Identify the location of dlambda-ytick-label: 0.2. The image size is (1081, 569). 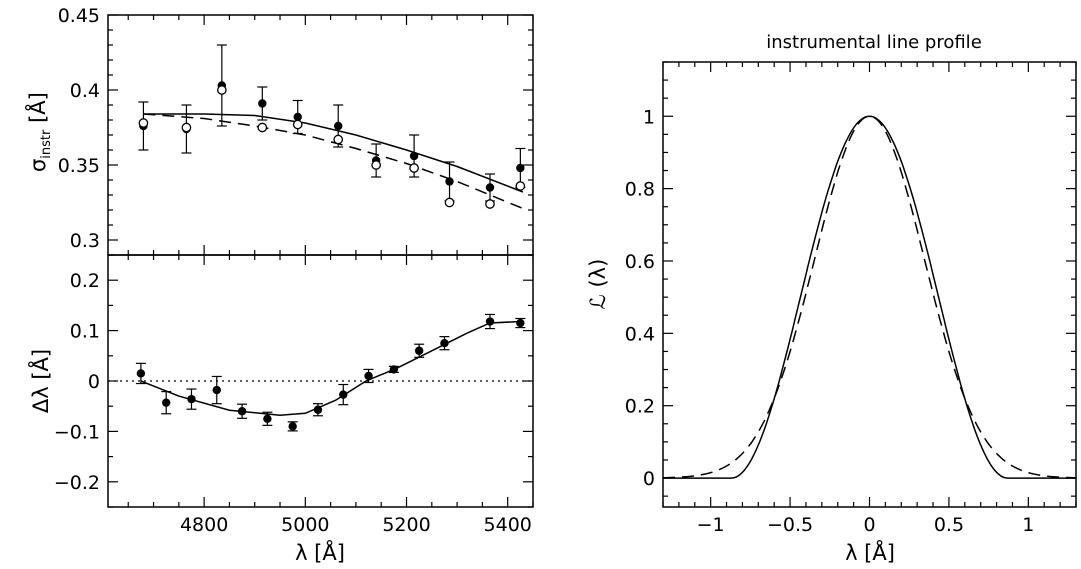
(85, 281).